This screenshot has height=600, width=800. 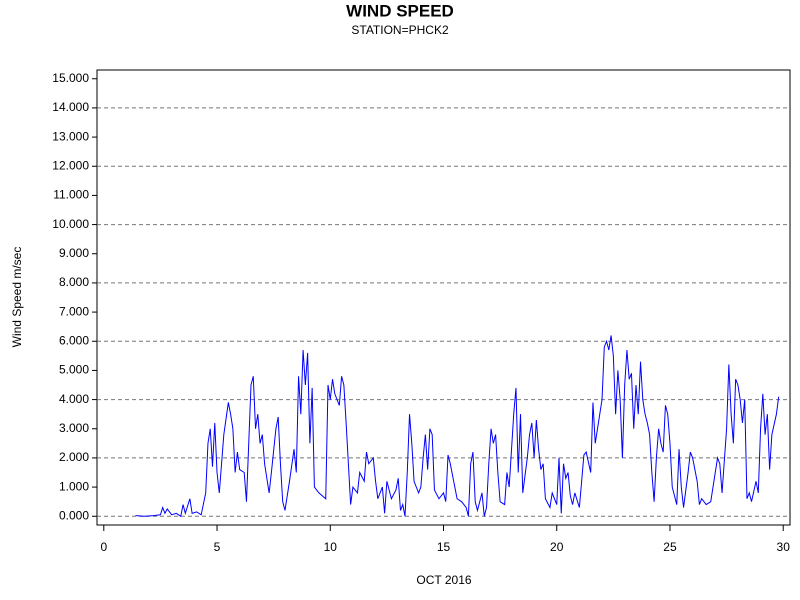 What do you see at coordinates (670, 547) in the screenshot?
I see `x-tick-label: 25` at bounding box center [670, 547].